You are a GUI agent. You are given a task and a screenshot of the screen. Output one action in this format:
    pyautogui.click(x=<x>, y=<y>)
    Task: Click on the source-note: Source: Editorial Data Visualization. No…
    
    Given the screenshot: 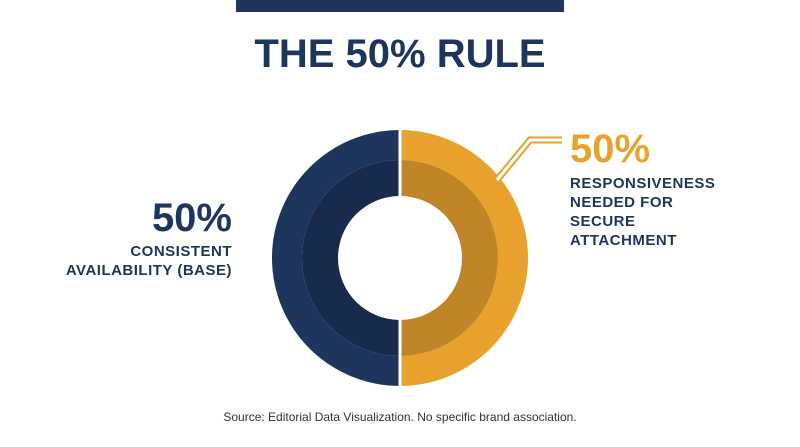 What is the action you would take?
    pyautogui.click(x=400, y=417)
    